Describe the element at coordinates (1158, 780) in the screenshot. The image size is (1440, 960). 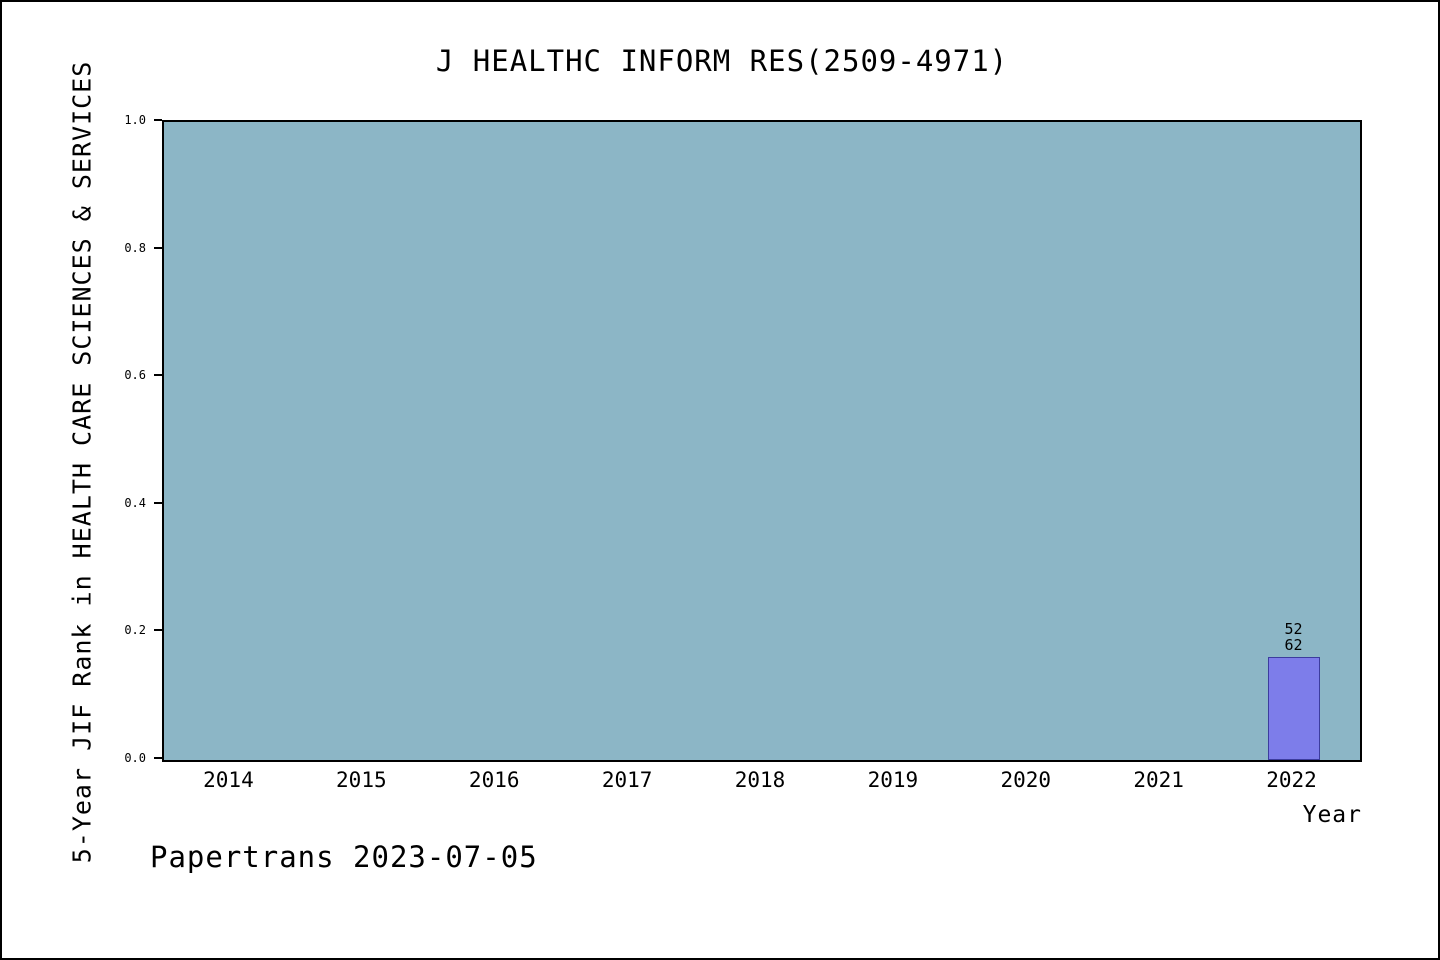
I see `x-tick-label-2021: 2021` at that location.